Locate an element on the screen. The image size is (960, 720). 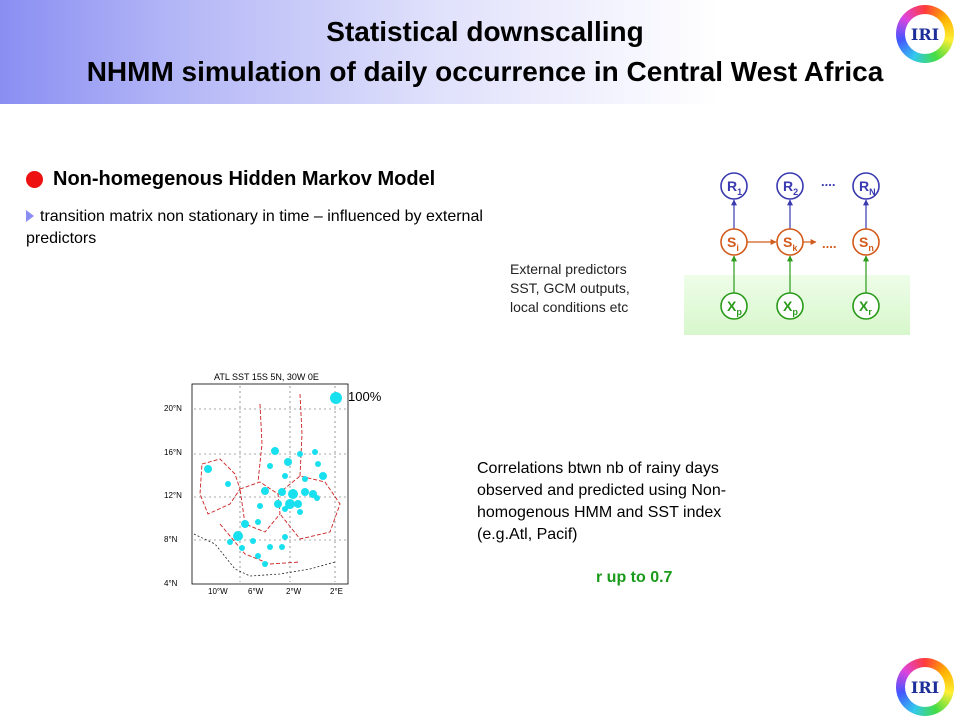
x-node: Xr is located at coordinates (866, 306).